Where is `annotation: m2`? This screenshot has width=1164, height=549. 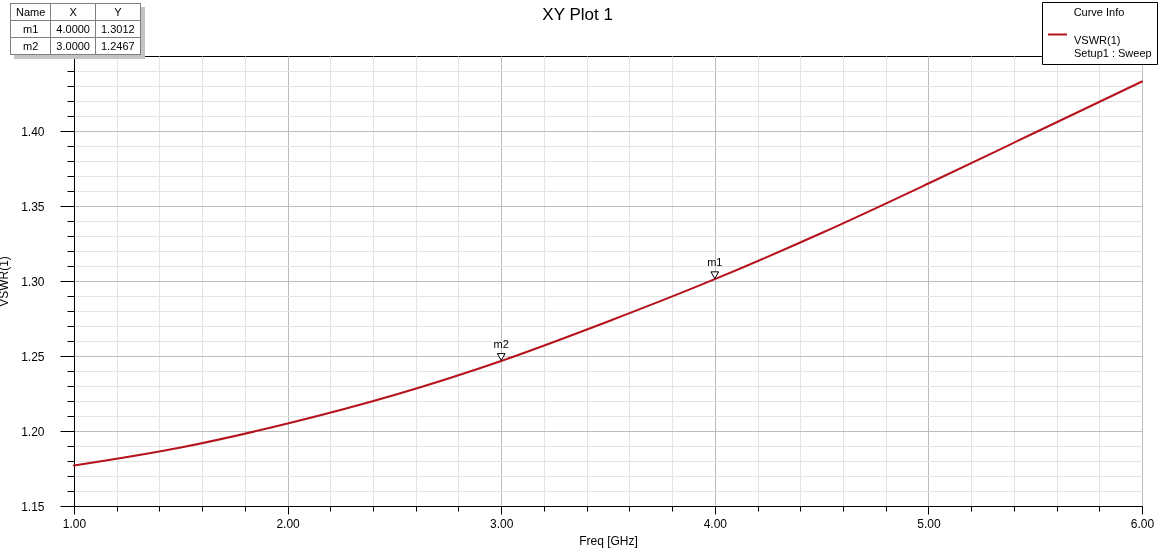
annotation: m2 is located at coordinates (501, 343).